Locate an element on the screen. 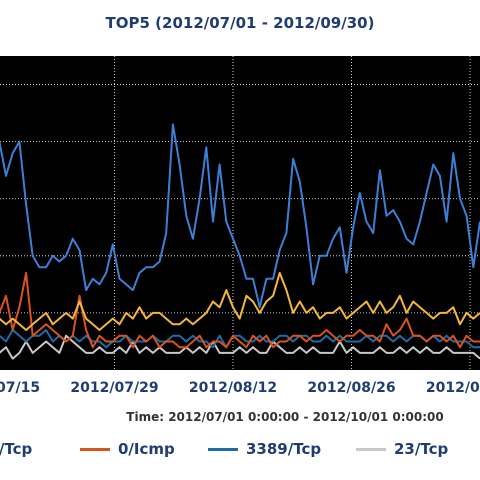 The width and height of the screenshot is (480, 480). legend-item: 0/Icmp is located at coordinates (127, 449).